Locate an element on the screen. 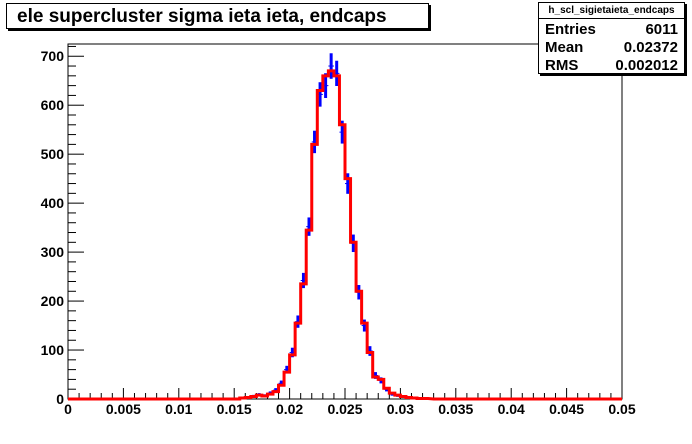  stats-mean-value: 0.02372 is located at coordinates (650, 47).